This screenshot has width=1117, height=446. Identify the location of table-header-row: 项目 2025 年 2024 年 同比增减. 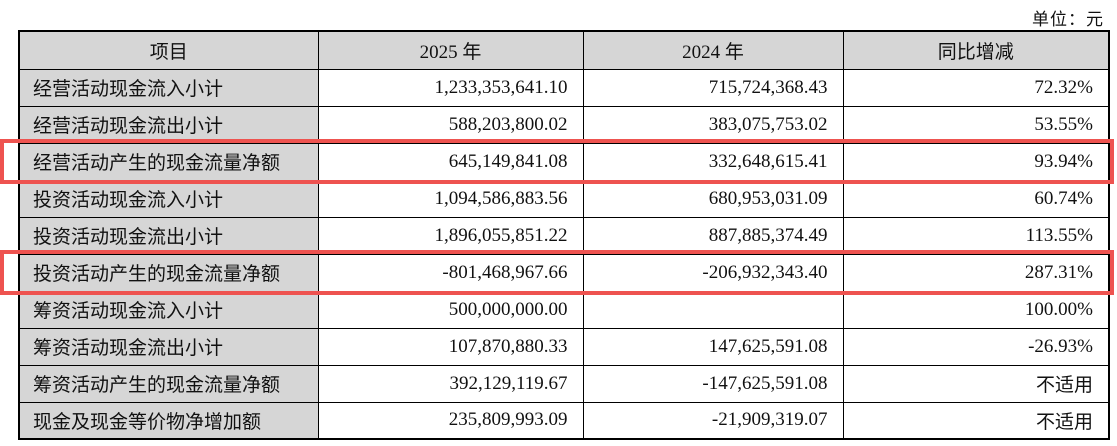
(564, 50).